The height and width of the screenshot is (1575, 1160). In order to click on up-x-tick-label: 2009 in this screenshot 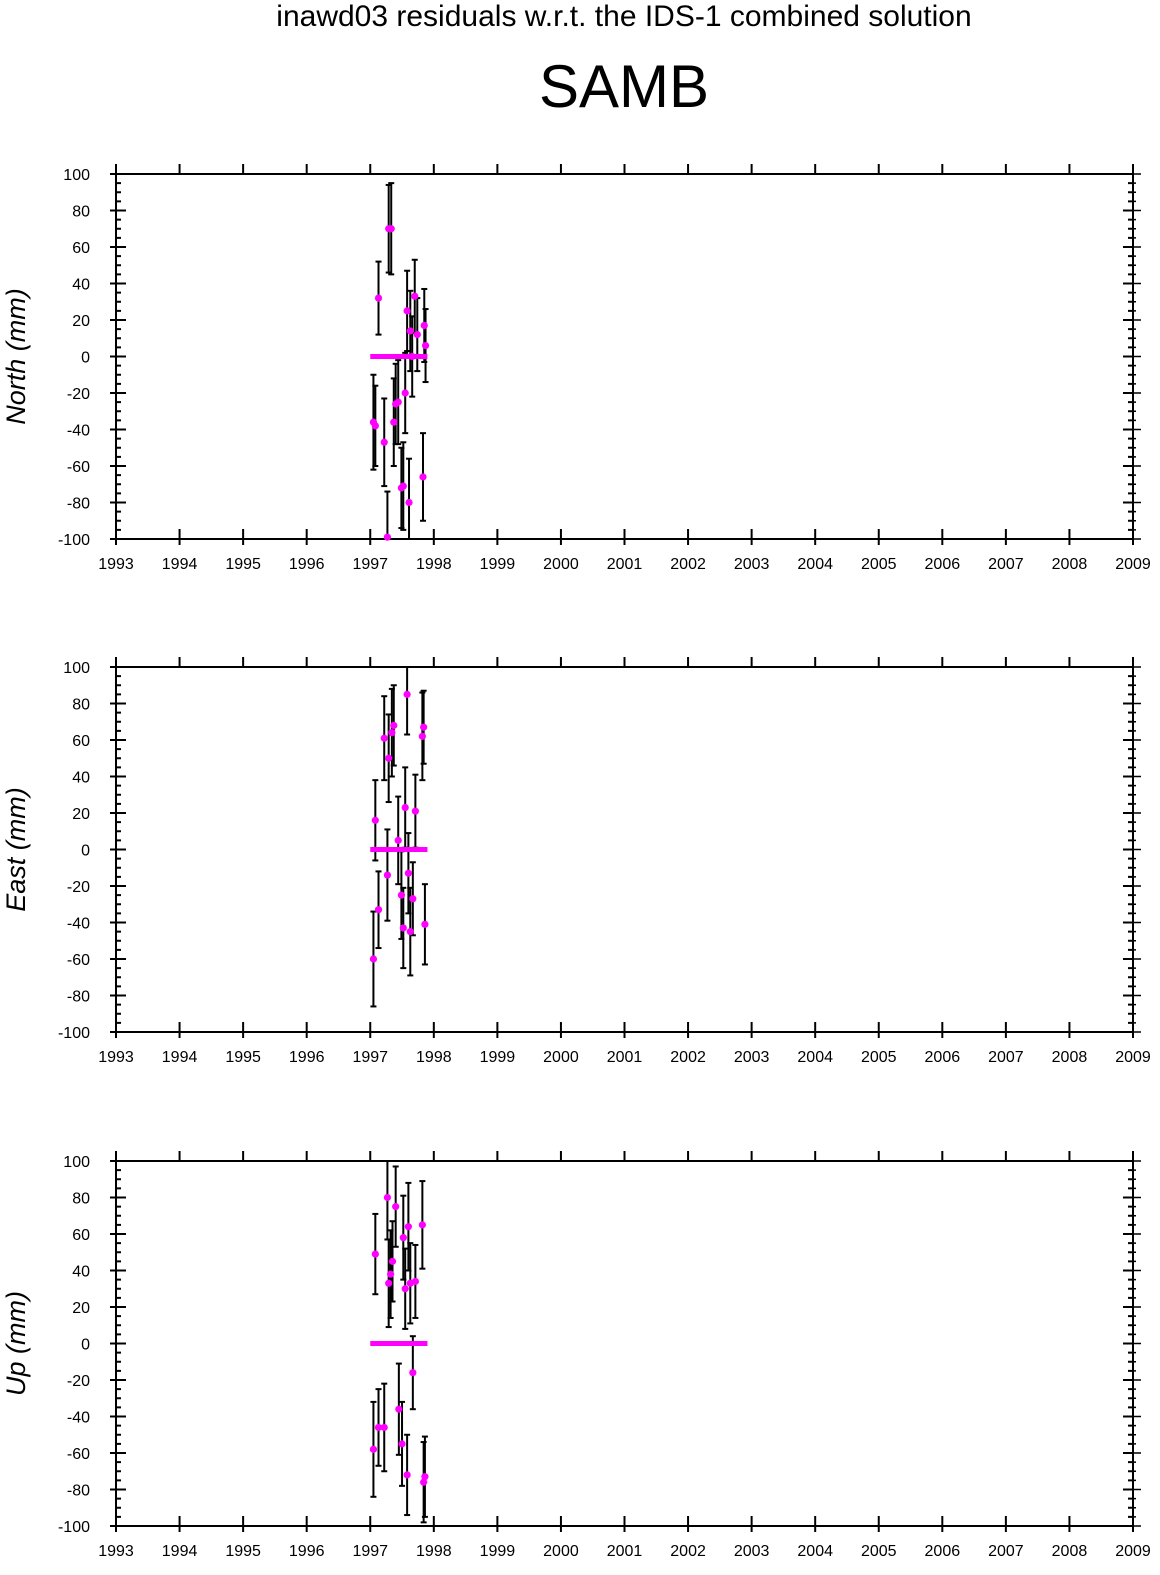, I will do `click(1133, 1551)`.